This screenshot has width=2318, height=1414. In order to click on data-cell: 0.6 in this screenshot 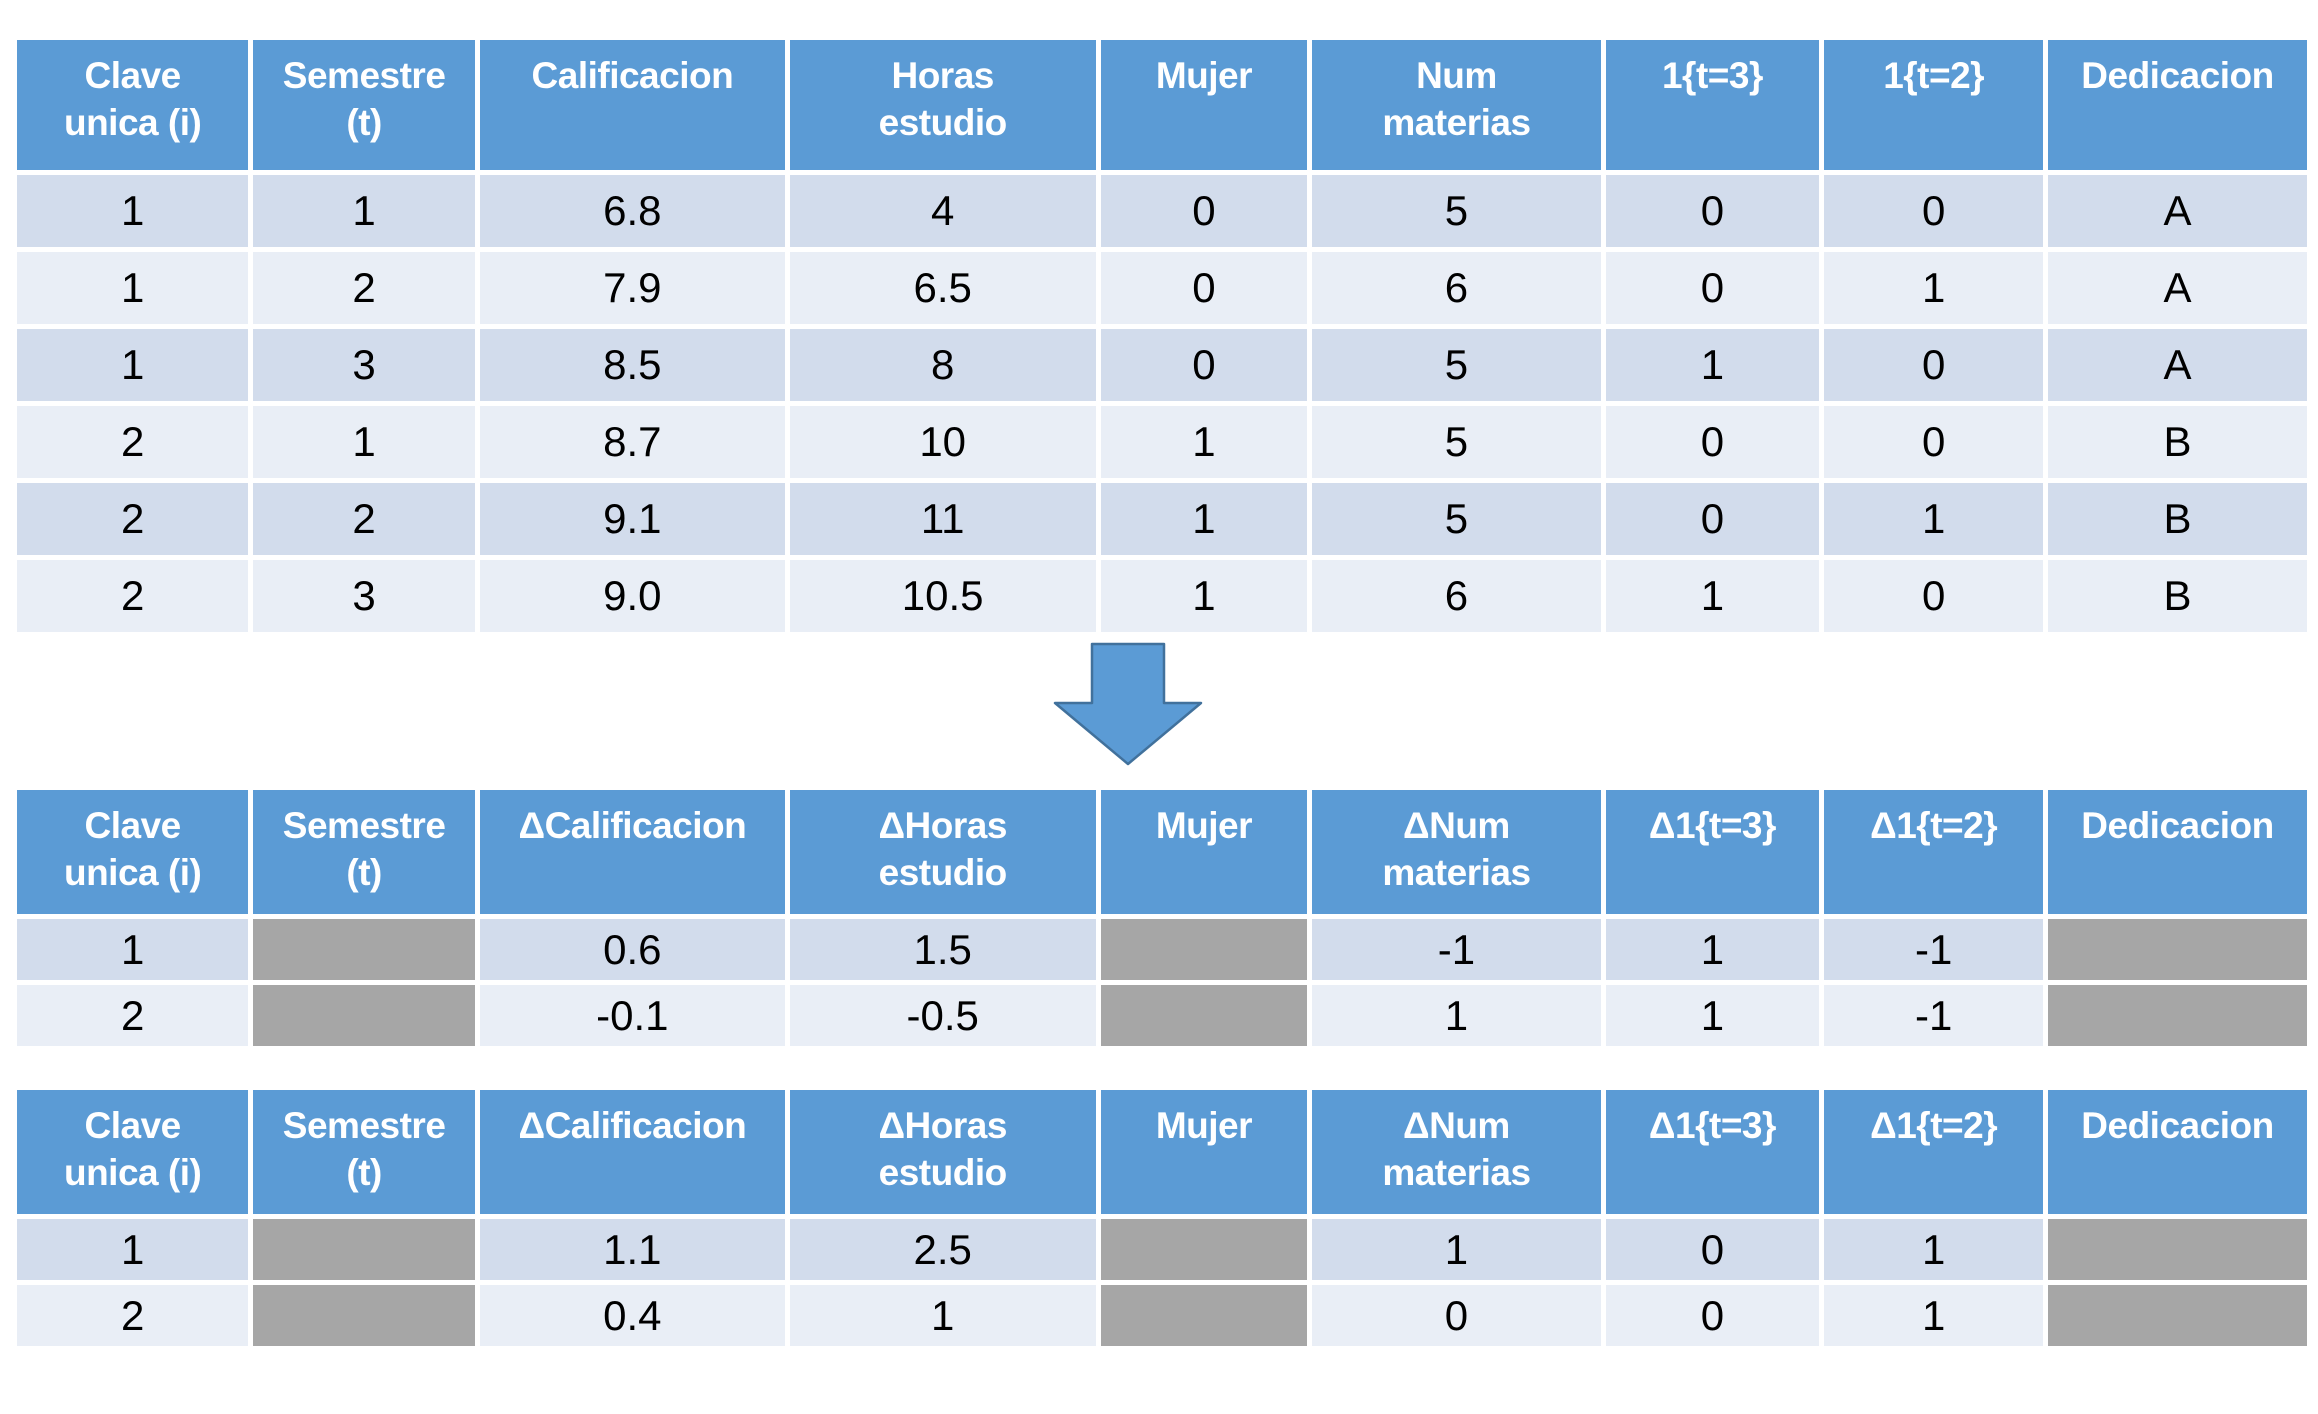, I will do `click(632, 949)`.